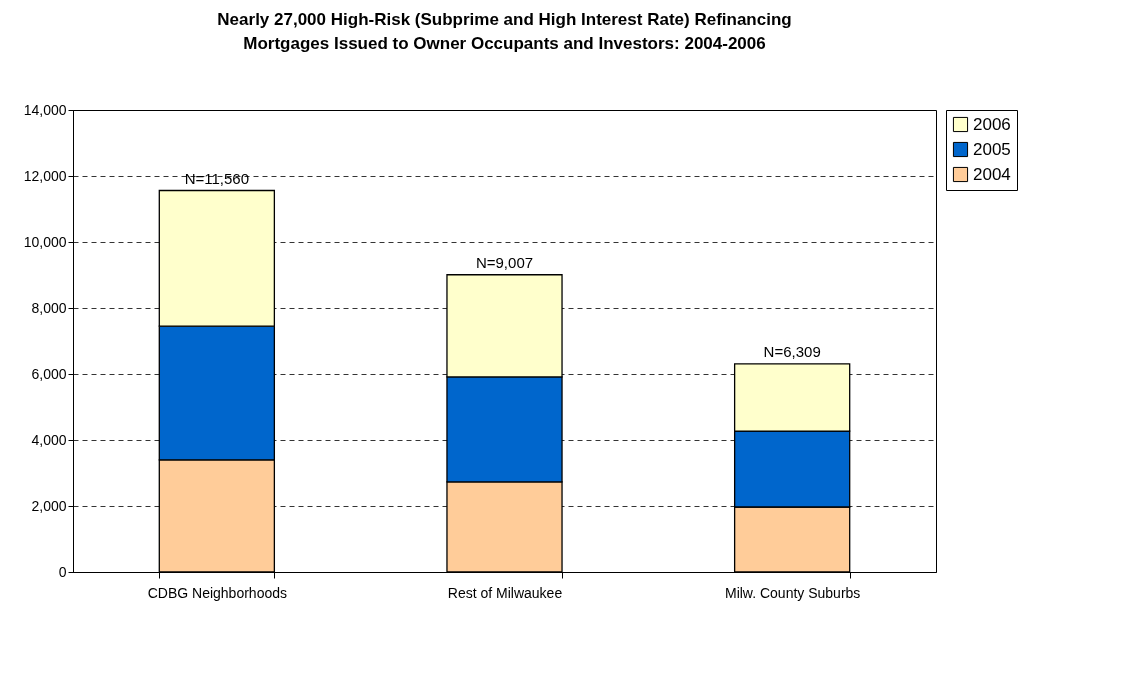  Describe the element at coordinates (45, 175) in the screenshot. I see `y-tick-label: 12,000` at that location.